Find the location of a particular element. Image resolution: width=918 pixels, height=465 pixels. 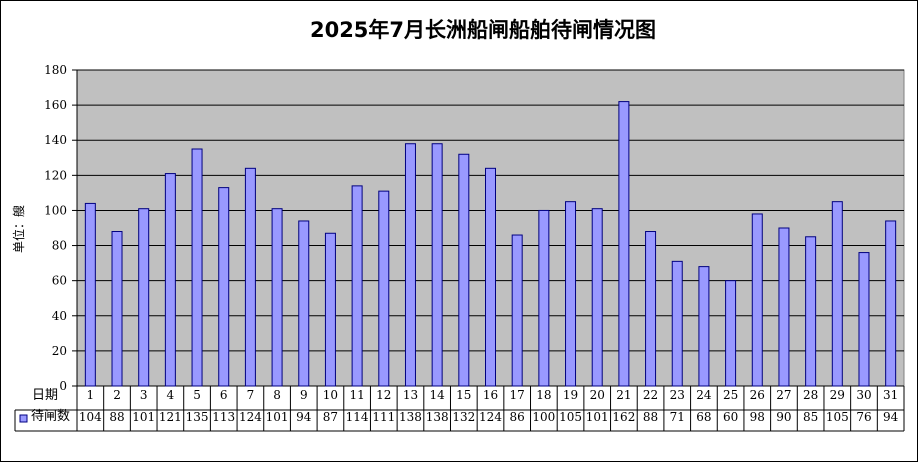

x-tick-label: 14 is located at coordinates (438, 395).